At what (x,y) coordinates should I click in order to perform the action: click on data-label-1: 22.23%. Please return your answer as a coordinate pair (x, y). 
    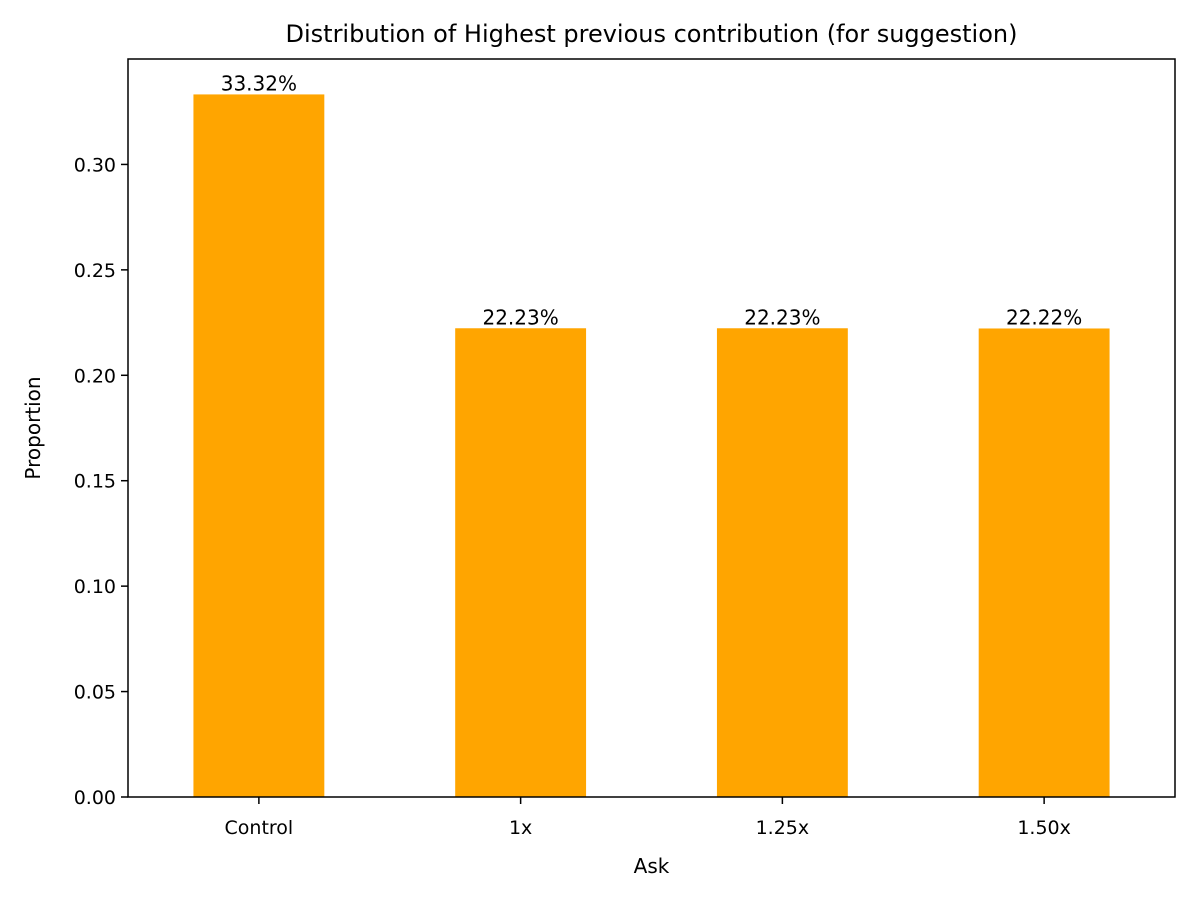
    Looking at the image, I should click on (520, 317).